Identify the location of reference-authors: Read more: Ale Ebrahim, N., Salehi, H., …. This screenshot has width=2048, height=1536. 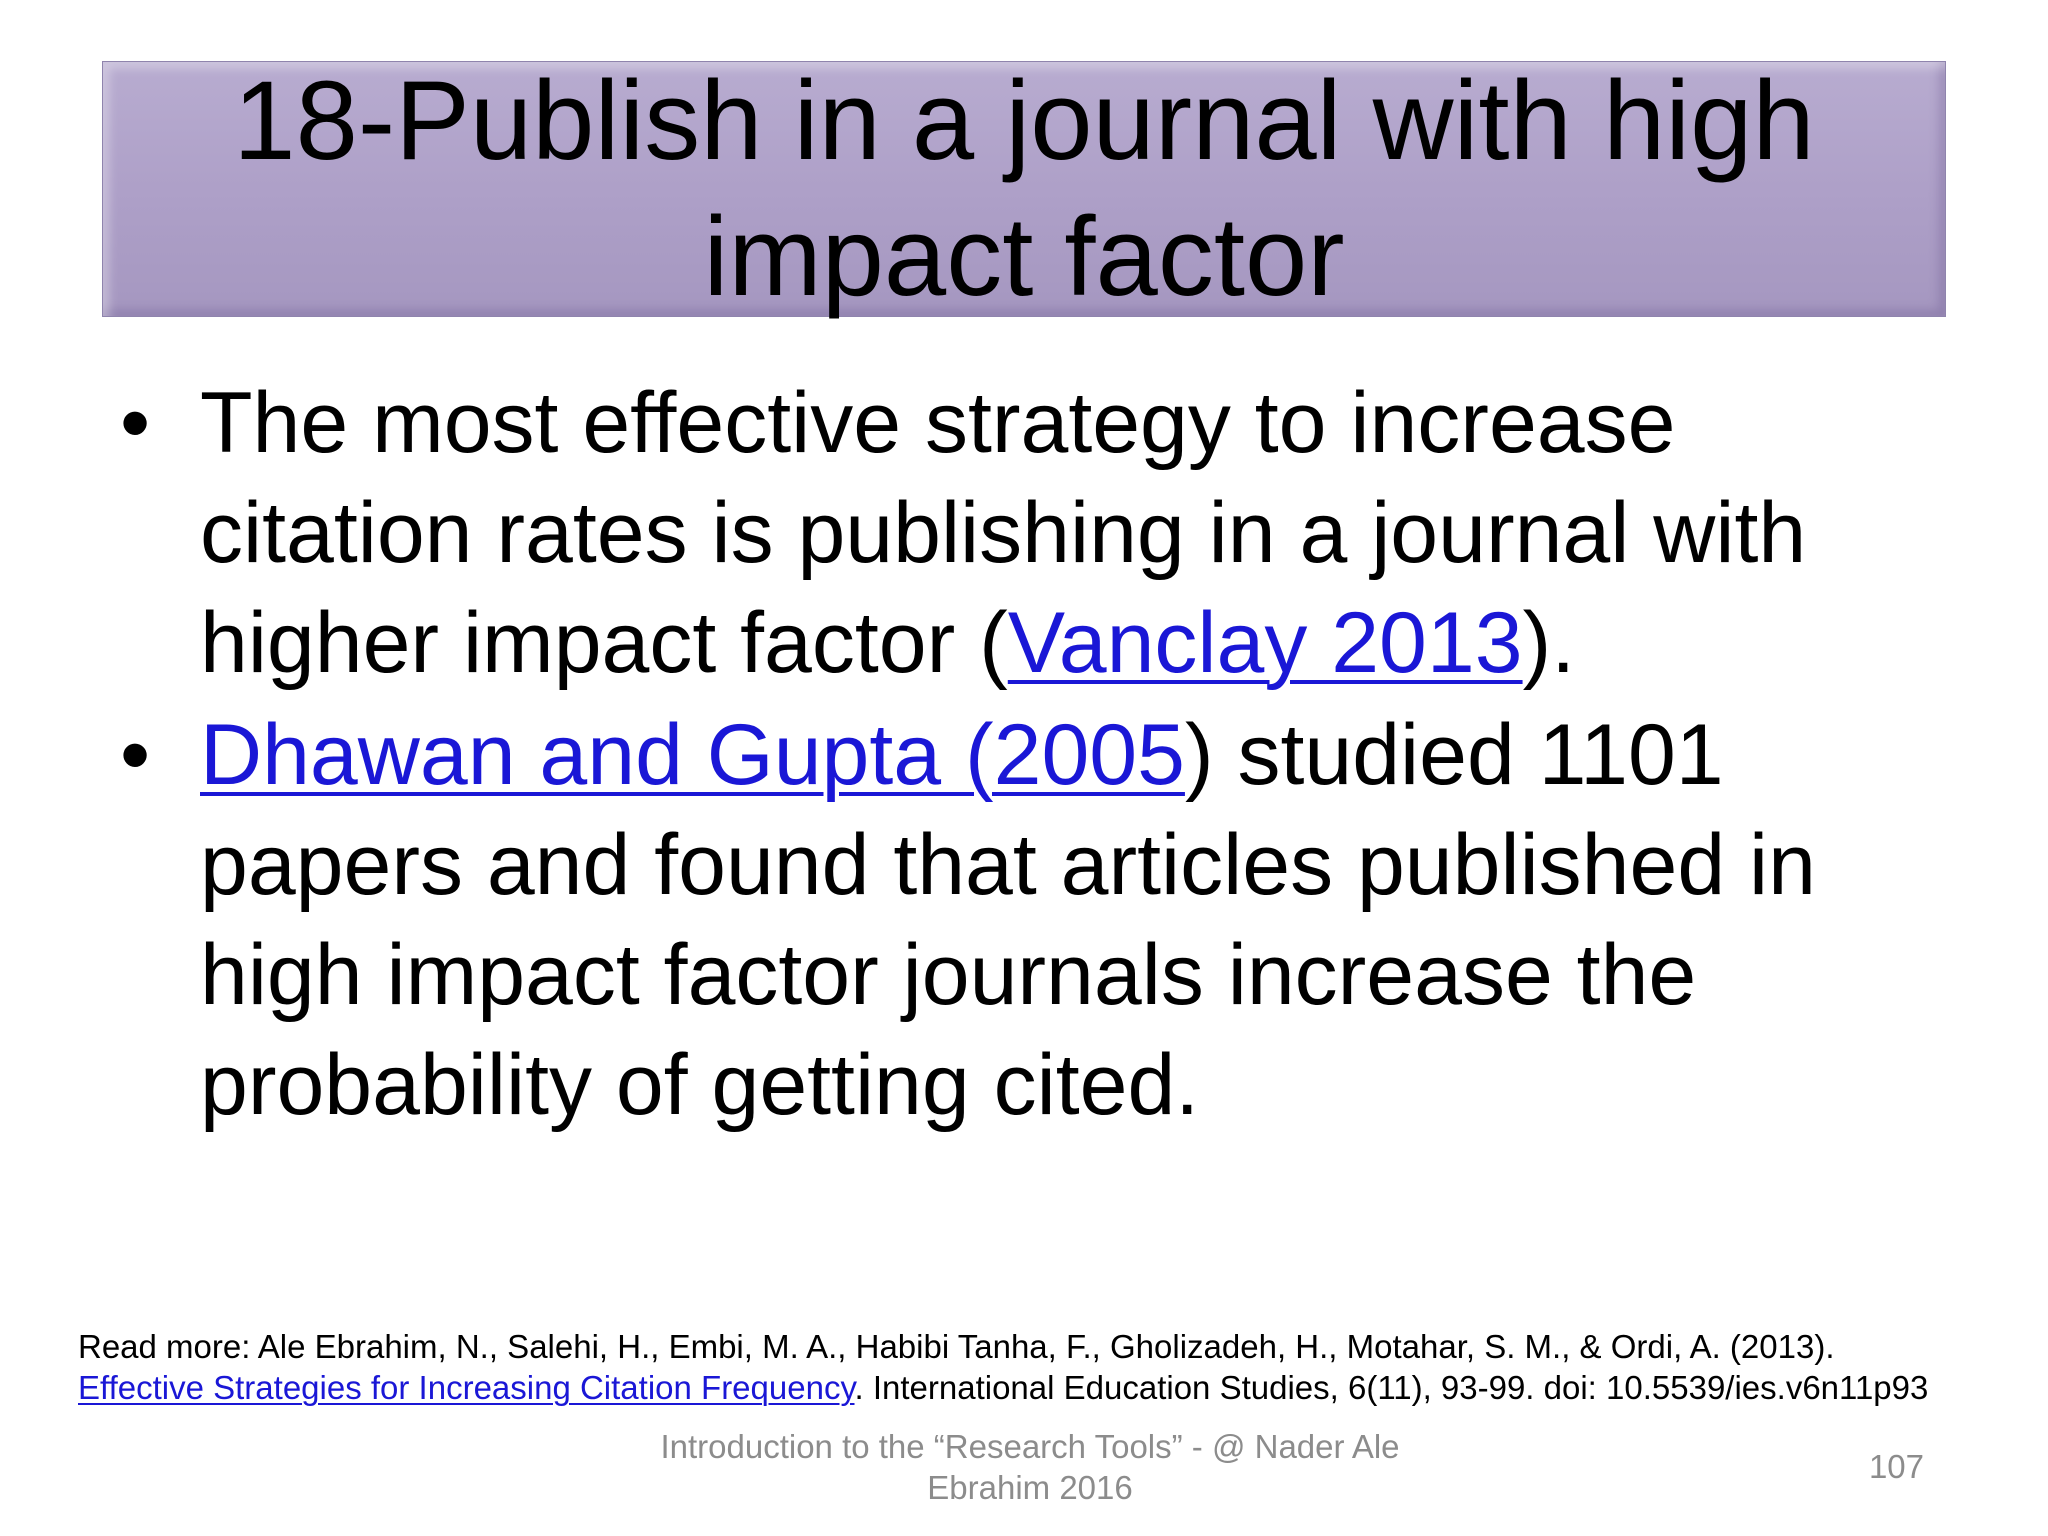
(956, 1346).